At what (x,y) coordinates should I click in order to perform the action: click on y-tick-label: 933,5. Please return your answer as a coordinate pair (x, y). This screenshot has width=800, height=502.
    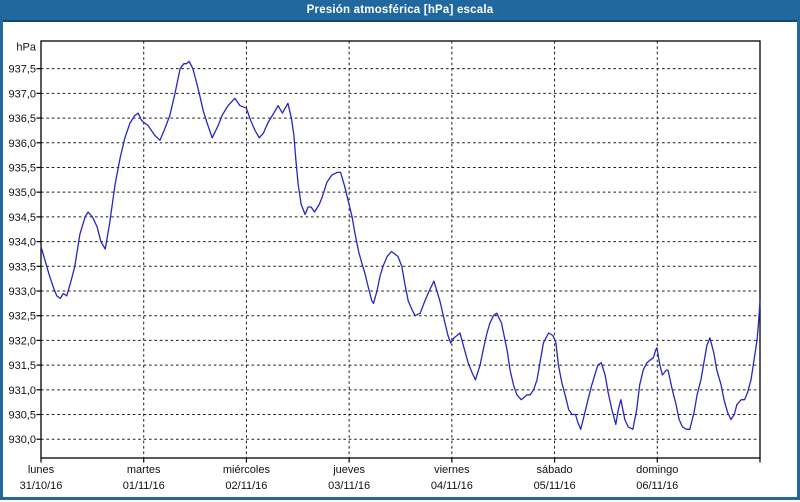
    Looking at the image, I should click on (22, 267).